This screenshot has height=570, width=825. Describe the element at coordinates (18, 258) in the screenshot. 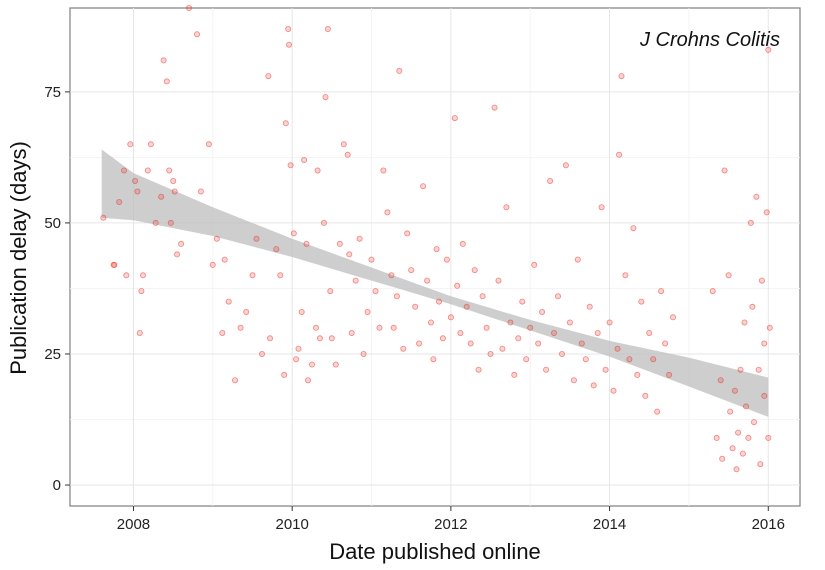

I see `y-axis-title: Publication delay (days)` at that location.